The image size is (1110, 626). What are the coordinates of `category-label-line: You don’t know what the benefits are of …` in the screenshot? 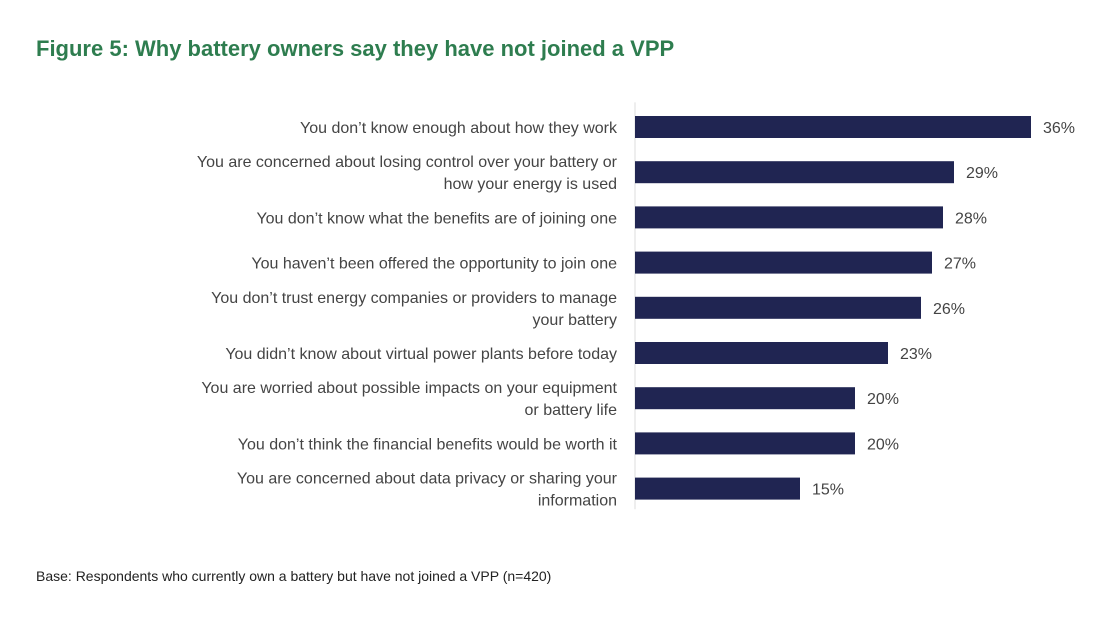 It's located at (436, 218).